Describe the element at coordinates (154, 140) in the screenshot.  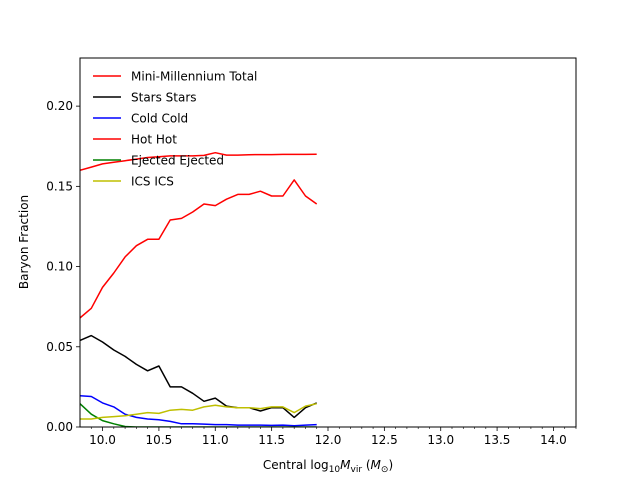
I see `legend-label: Hot Hot` at that location.